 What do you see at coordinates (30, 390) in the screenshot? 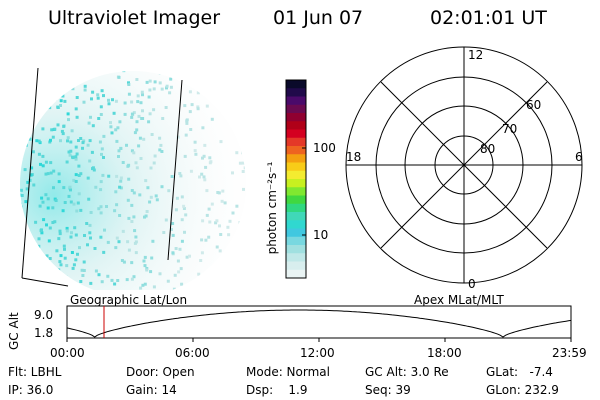
I see `info-ip: IP: 36.0` at bounding box center [30, 390].